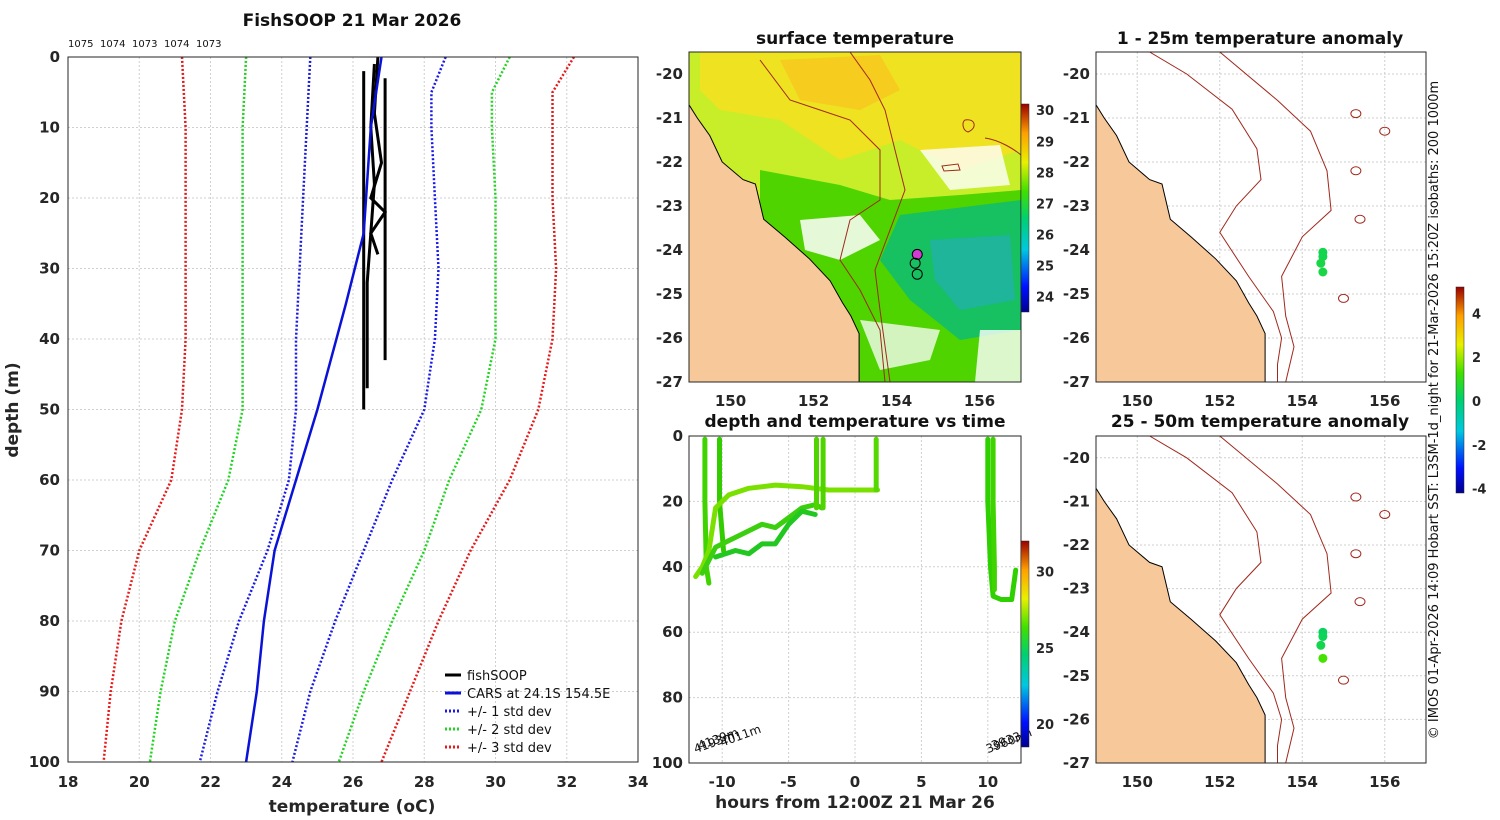  What do you see at coordinates (1181, 625) in the screenshot?
I see `anomaly-deep-land` at bounding box center [1181, 625].